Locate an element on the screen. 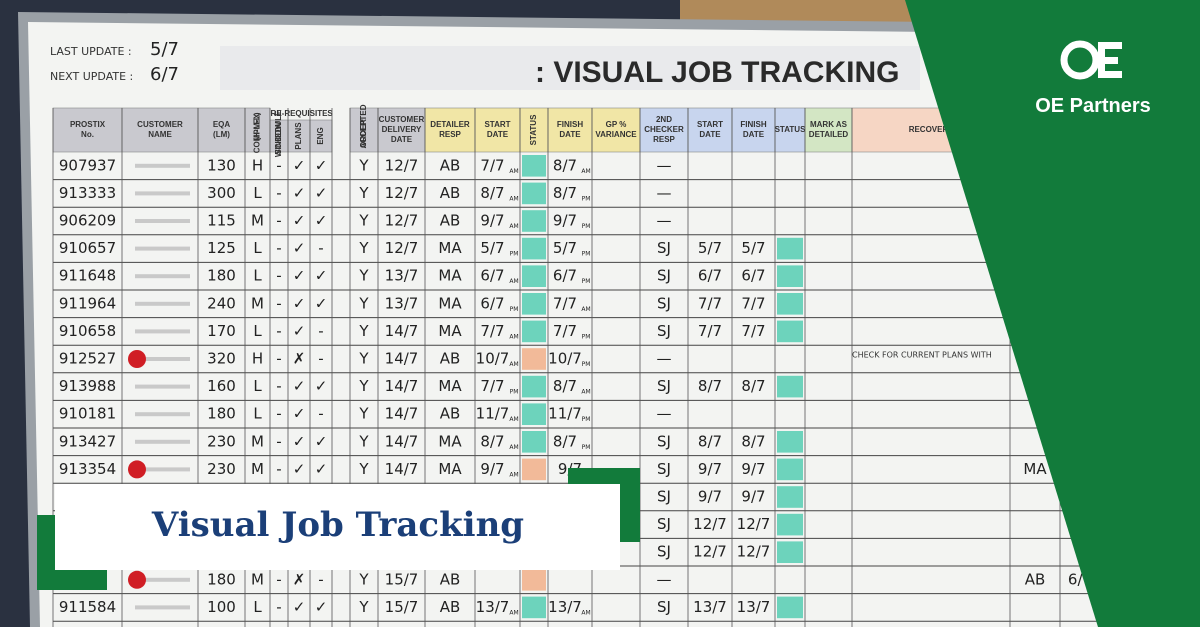 The image size is (1200, 627). cell-text: 230 is located at coordinates (221, 441).